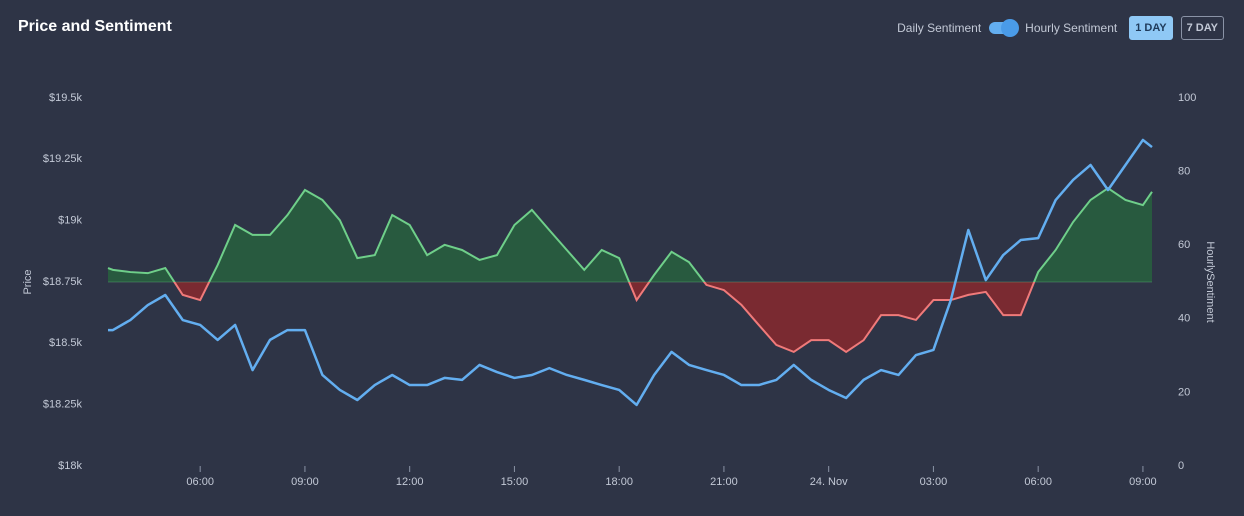 The height and width of the screenshot is (516, 1244). I want to click on x-tick-label: 24. Nov, so click(829, 482).